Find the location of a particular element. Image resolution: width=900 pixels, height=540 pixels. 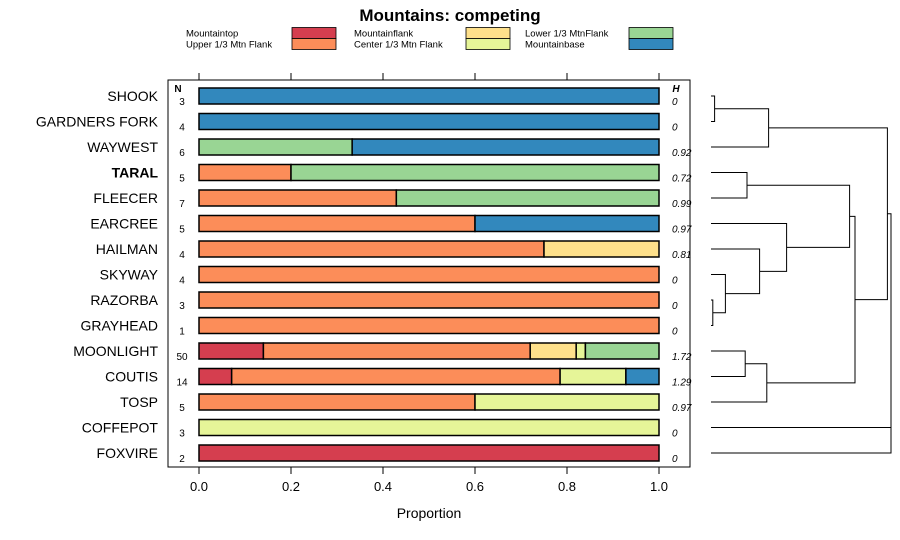

row-label: GRAYHEAD is located at coordinates (119, 326).